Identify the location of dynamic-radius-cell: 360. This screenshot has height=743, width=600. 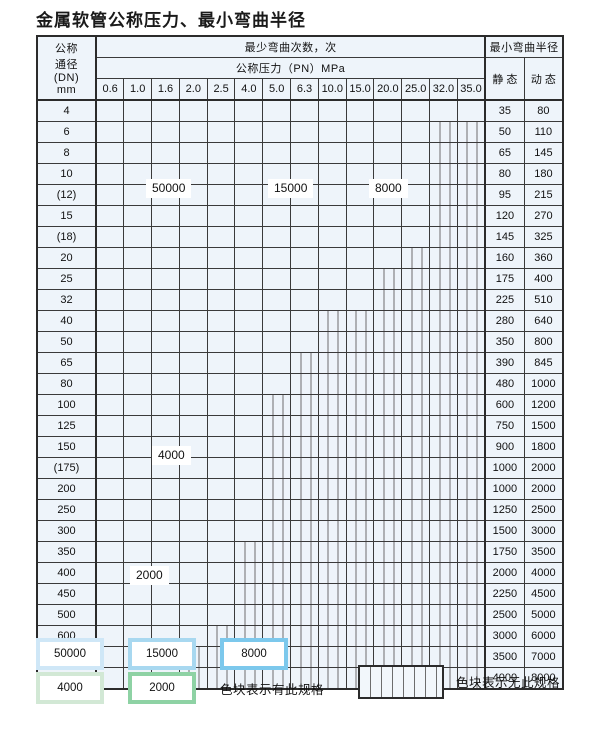
(544, 258).